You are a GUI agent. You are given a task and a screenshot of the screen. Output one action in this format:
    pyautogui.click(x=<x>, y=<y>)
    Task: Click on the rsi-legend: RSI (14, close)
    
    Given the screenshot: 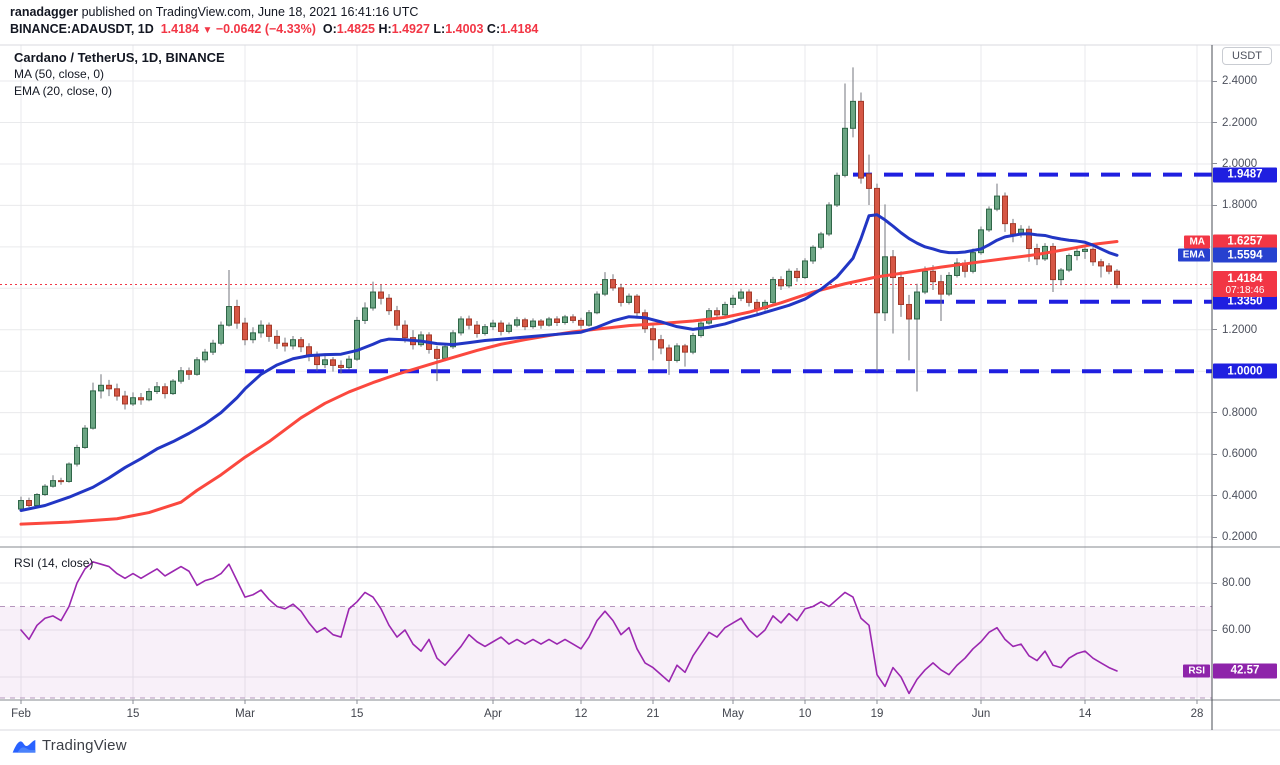 What is the action you would take?
    pyautogui.click(x=54, y=563)
    